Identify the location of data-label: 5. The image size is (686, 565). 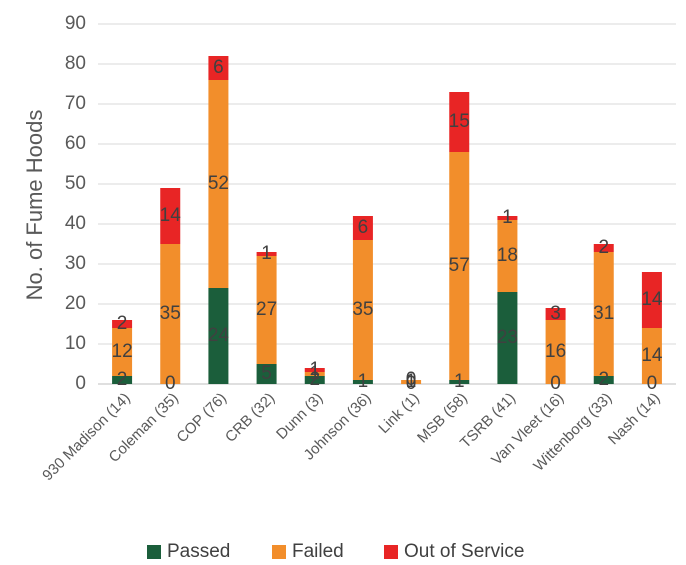
(266, 373).